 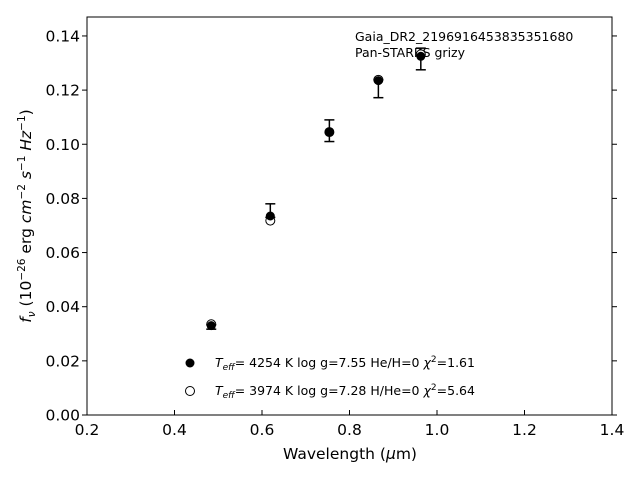 What do you see at coordinates (62, 361) in the screenshot?
I see `y-tick-label: 0.02` at bounding box center [62, 361].